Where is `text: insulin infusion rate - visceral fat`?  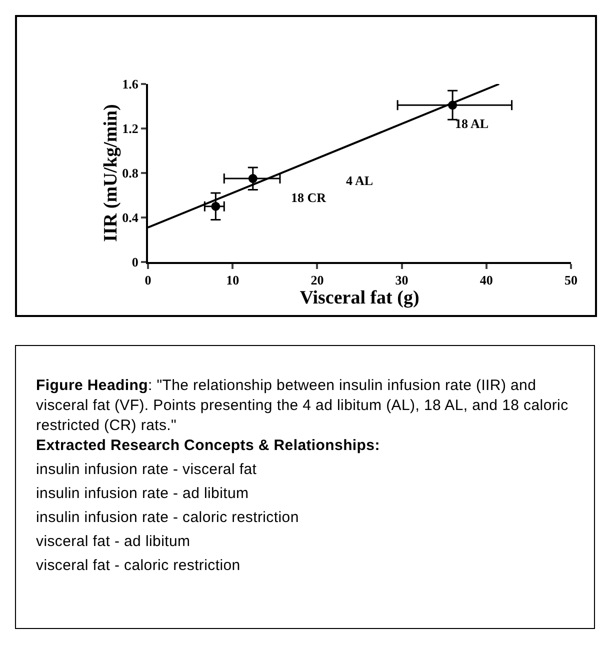 text: insulin infusion rate - visceral fat is located at coordinates (147, 470).